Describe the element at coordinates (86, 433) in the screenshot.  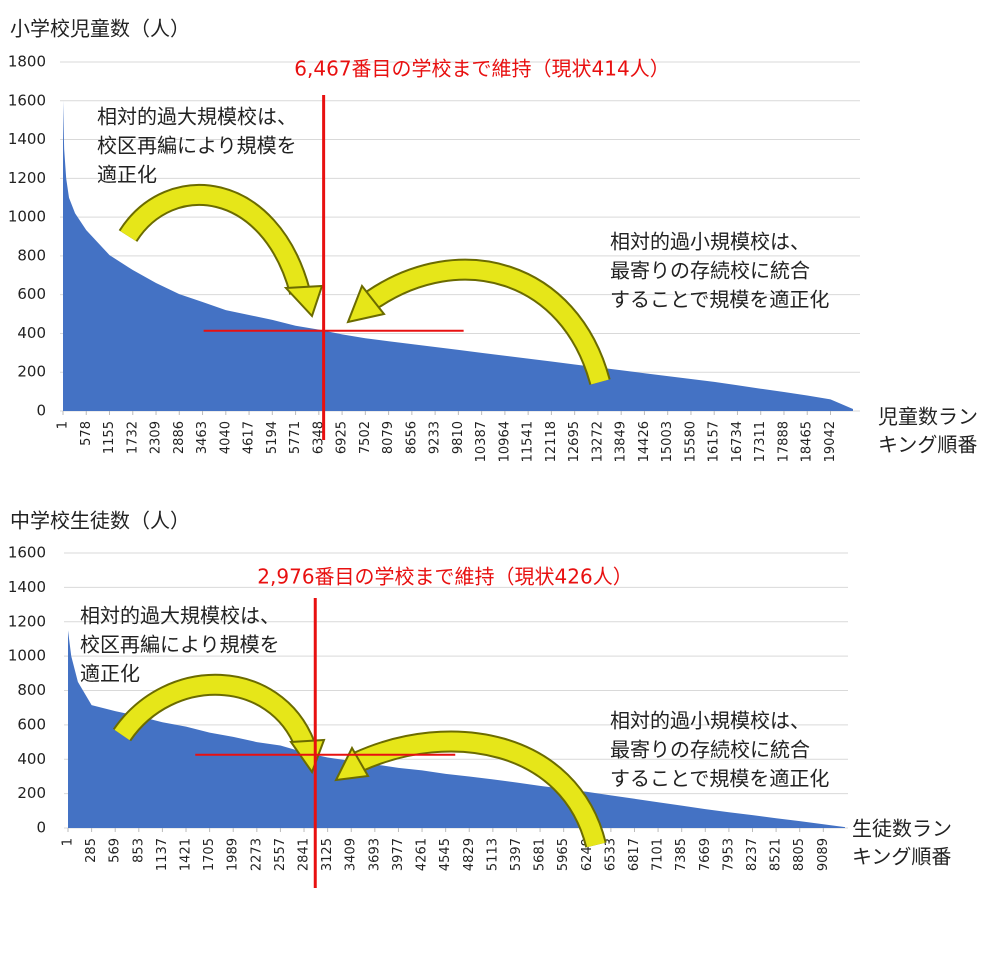
I see `x-tick-label: 578` at that location.